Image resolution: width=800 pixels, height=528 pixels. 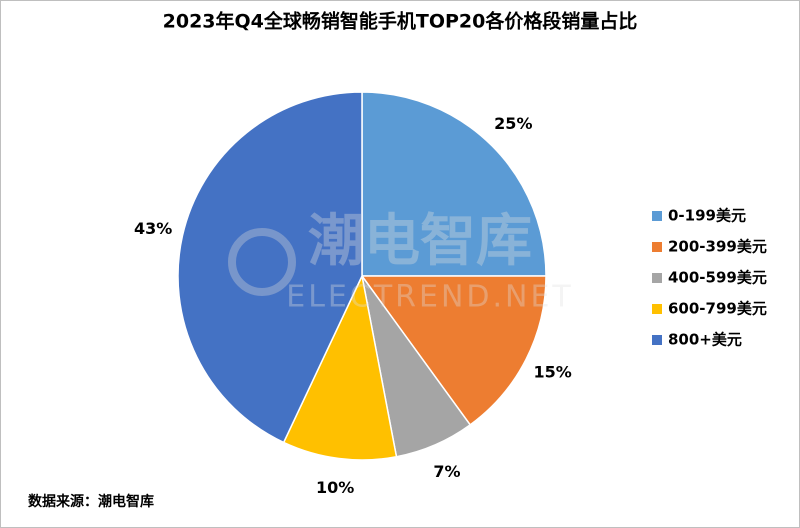 What do you see at coordinates (707, 216) in the screenshot?
I see `legend-label: 0-199美元` at bounding box center [707, 216].